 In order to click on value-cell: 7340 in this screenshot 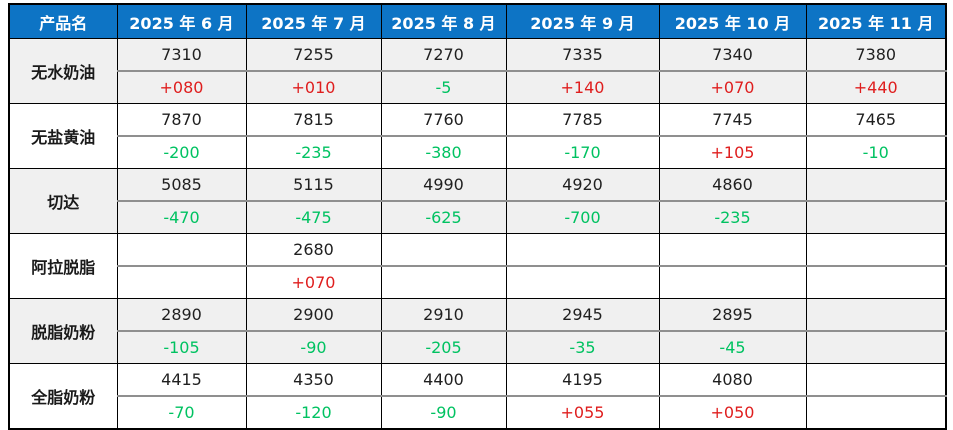, I will do `click(732, 55)`.